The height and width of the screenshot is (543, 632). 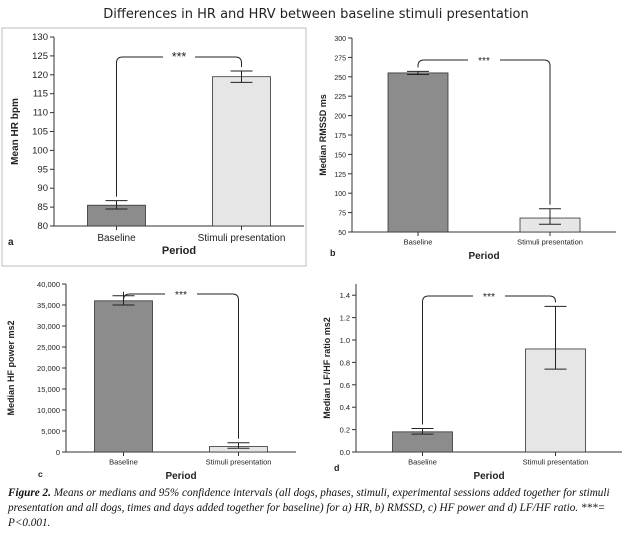 What do you see at coordinates (340, 39) in the screenshot?
I see `y-tick-label: 300` at bounding box center [340, 39].